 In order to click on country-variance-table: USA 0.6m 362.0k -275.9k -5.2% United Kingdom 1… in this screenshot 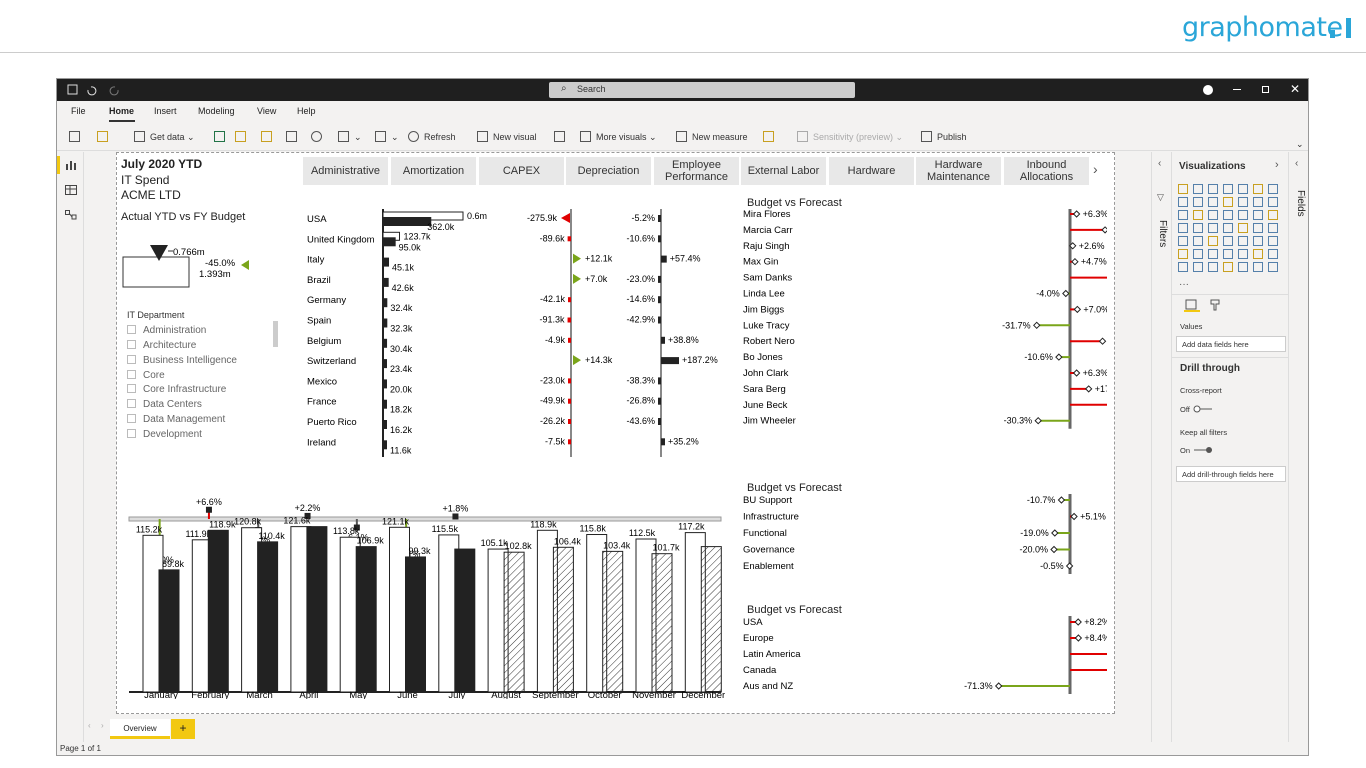, I will do `click(518, 333)`.